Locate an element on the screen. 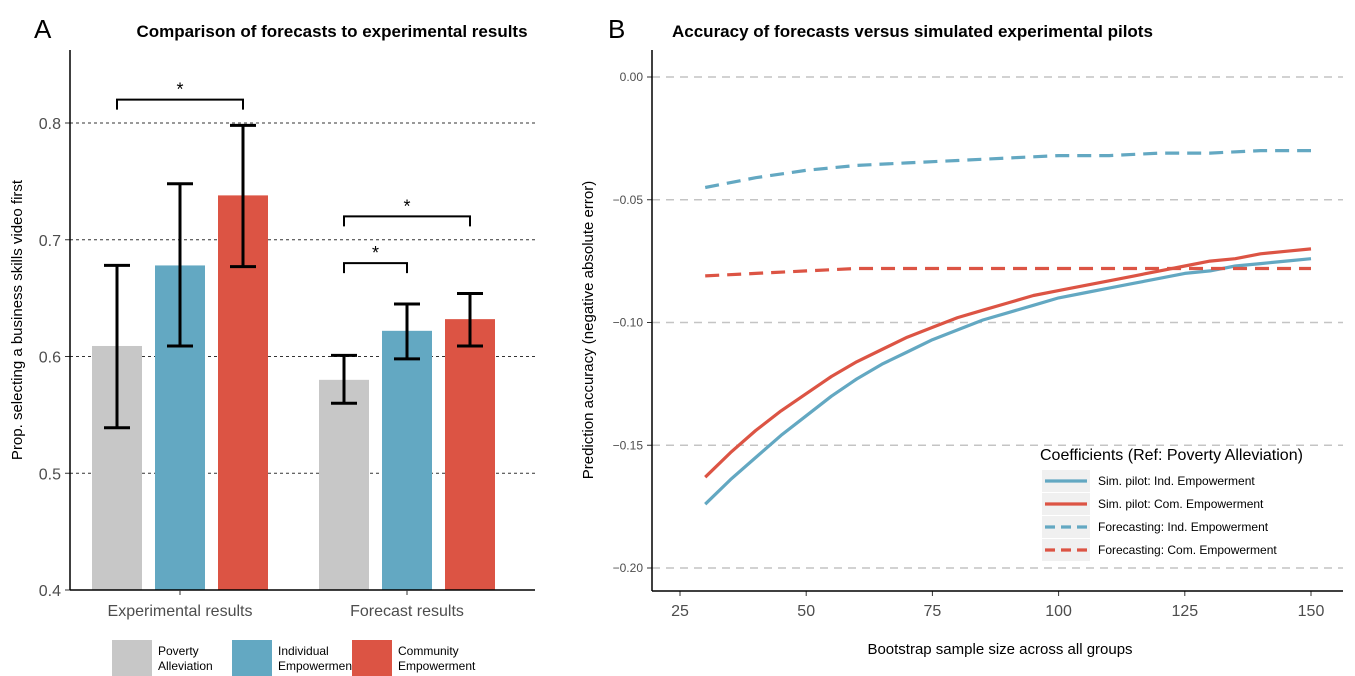 This screenshot has width=1355, height=676. y-tick-label: 0.00 is located at coordinates (632, 77).